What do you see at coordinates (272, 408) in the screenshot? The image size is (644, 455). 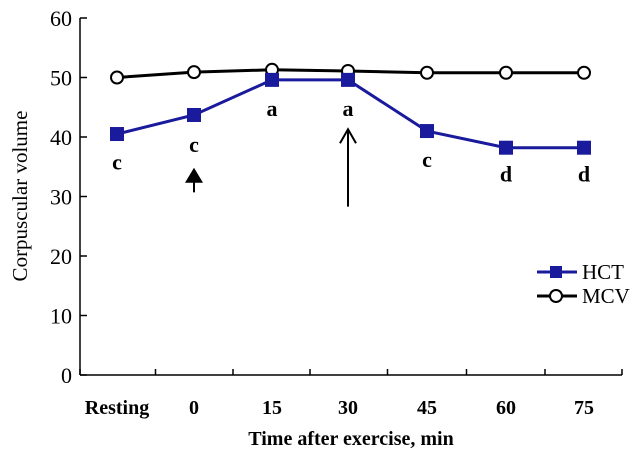 I see `x-tick-label: 15` at bounding box center [272, 408].